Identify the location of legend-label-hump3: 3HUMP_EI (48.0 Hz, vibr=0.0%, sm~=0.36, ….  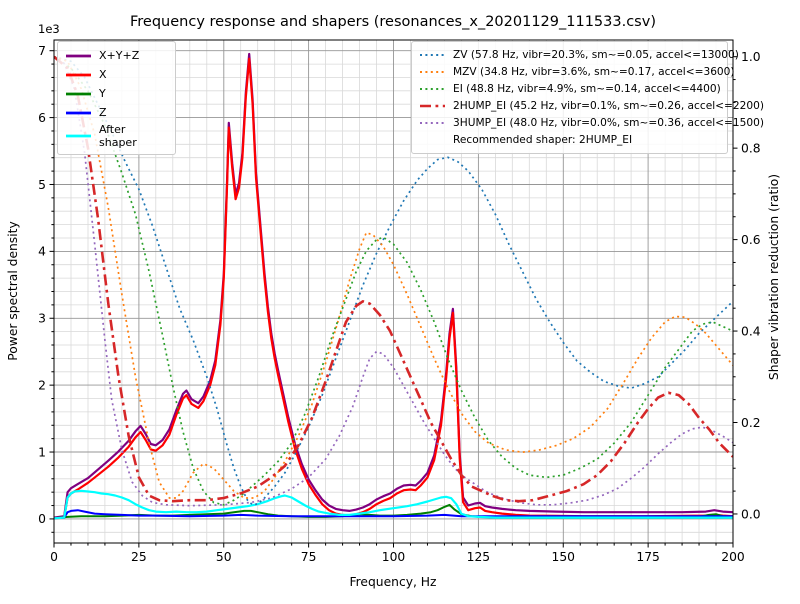
(608, 122).